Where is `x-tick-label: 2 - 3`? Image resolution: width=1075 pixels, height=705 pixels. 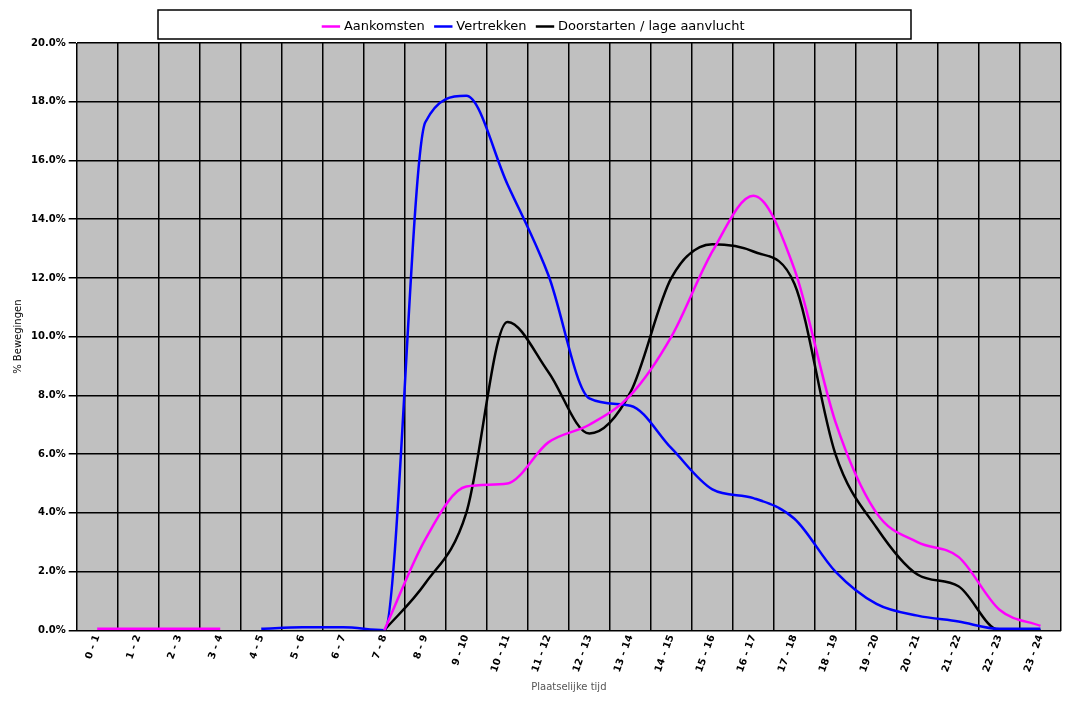
x-tick-label: 2 - 3 is located at coordinates (174, 647).